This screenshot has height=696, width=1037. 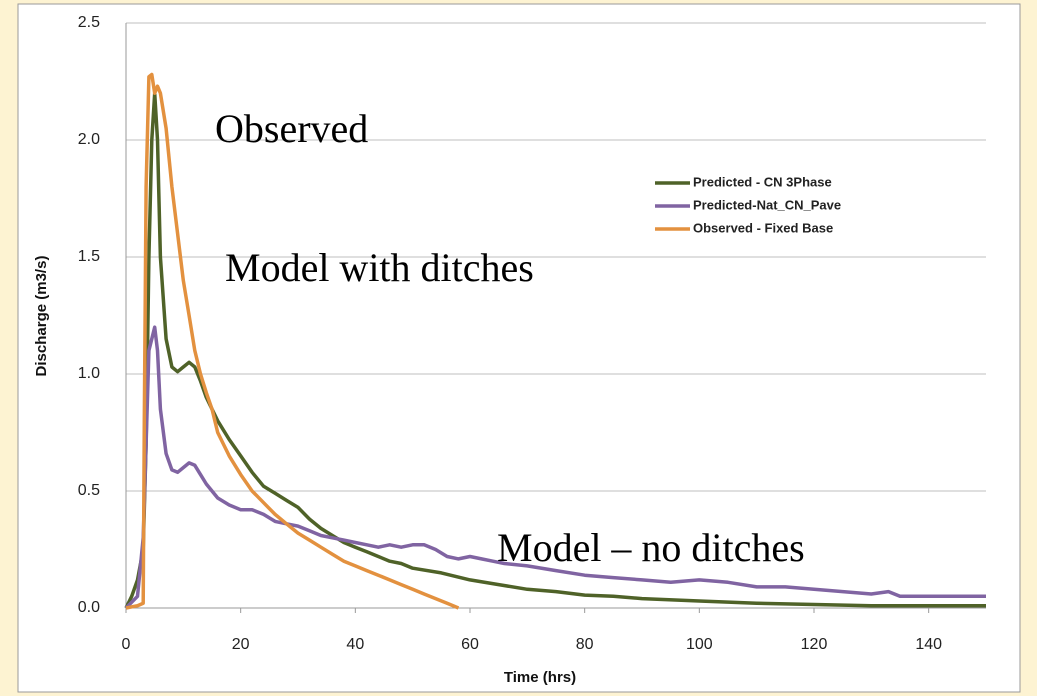 What do you see at coordinates (291, 128) in the screenshot?
I see `annotation: Observed` at bounding box center [291, 128].